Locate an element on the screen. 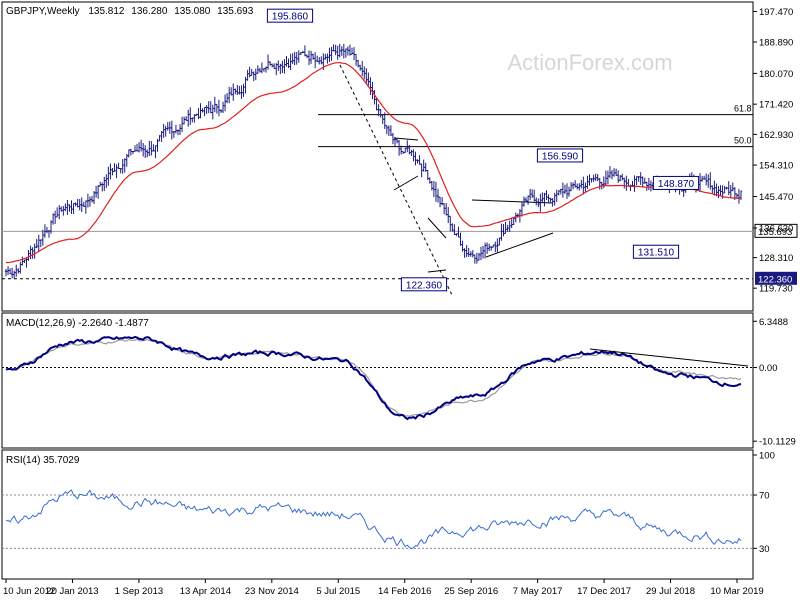 Image resolution: width=800 pixels, height=605 pixels. price-grid: 135.693 122.360 is located at coordinates (400, 254).